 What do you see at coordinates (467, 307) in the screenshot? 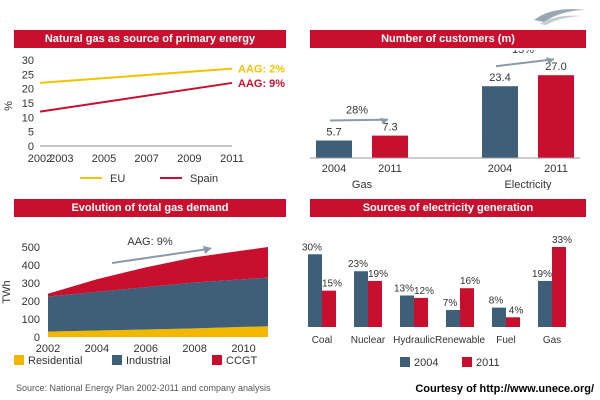
I see `bar-renewable-2011` at bounding box center [467, 307].